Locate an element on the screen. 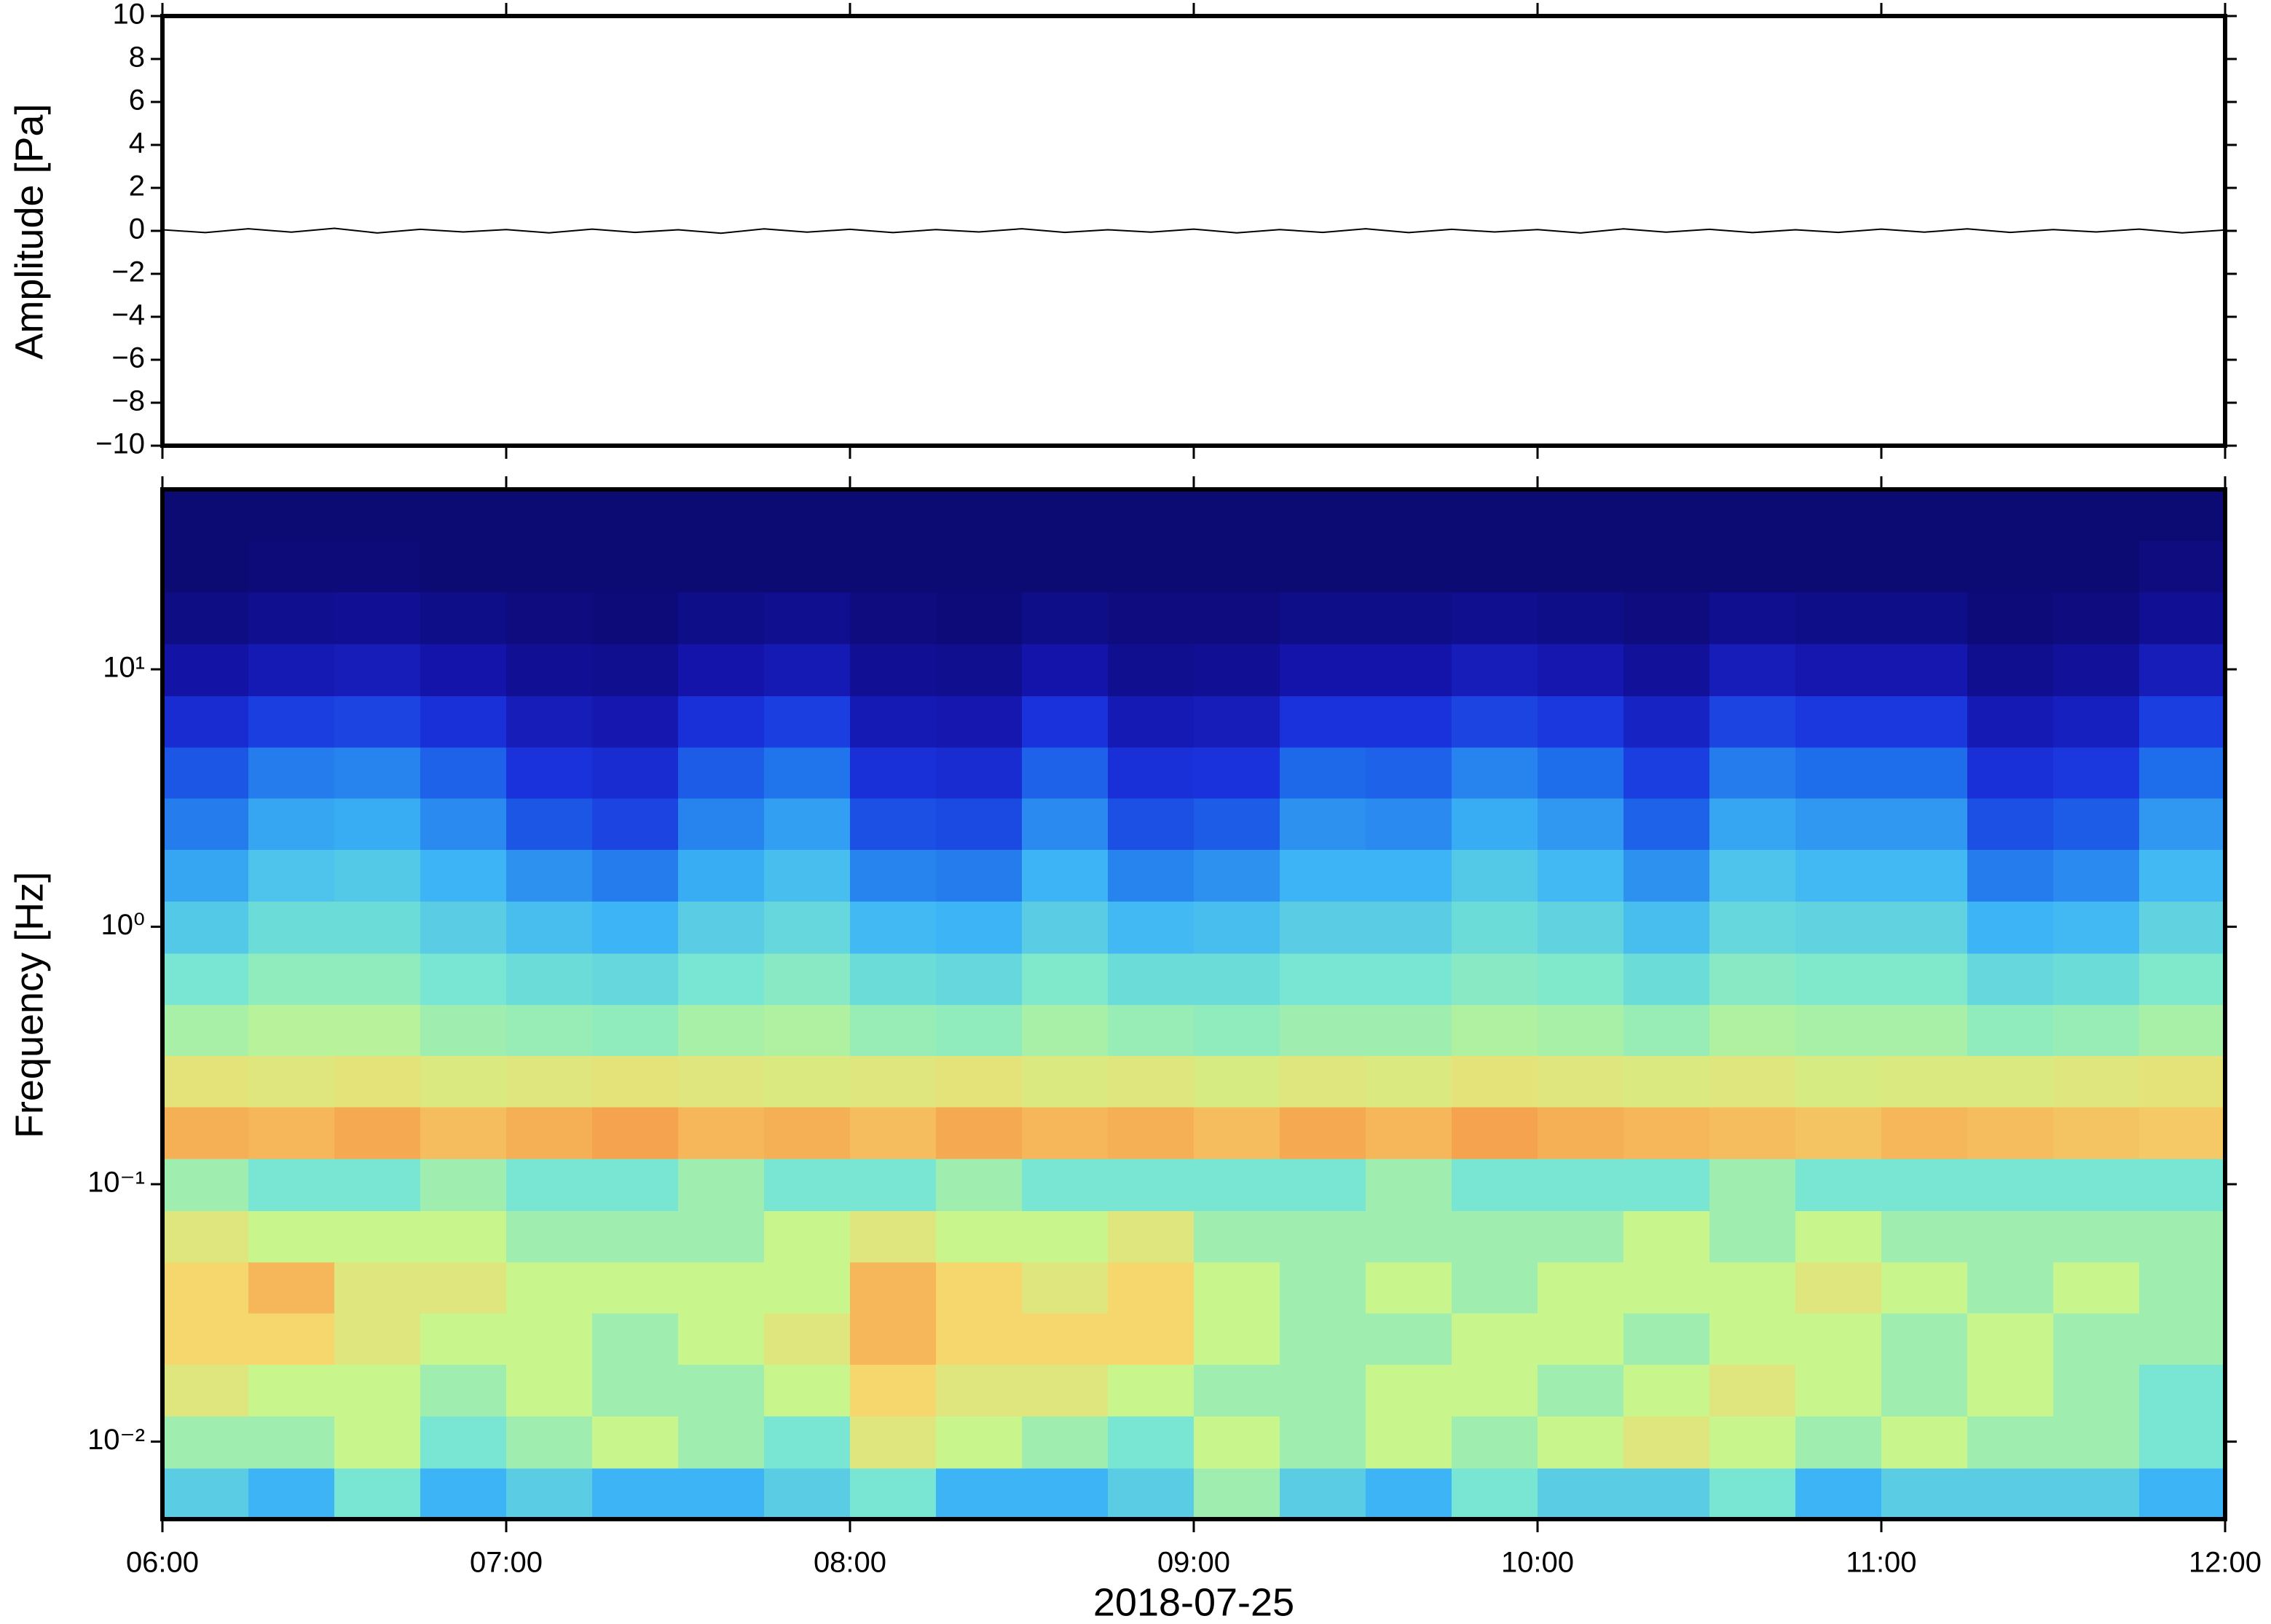 Image resolution: width=2271 pixels, height=1624 pixels. y-tick-label: 4 is located at coordinates (137, 143).